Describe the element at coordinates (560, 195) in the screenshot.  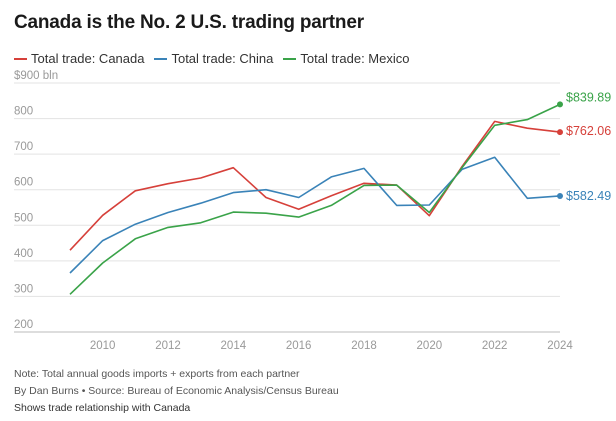
I see `data-point-china-2024` at that location.